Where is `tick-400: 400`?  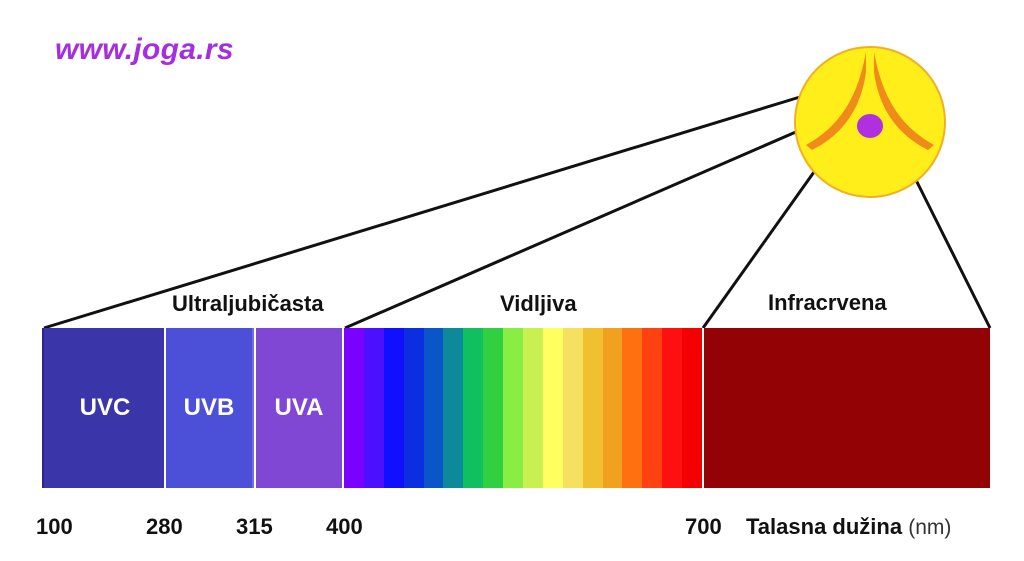
tick-400: 400 is located at coordinates (344, 526).